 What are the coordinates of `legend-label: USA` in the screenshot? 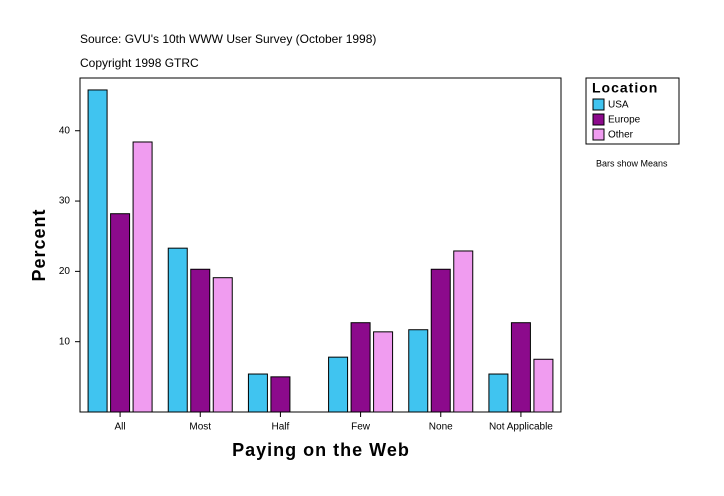 It's located at (618, 105).